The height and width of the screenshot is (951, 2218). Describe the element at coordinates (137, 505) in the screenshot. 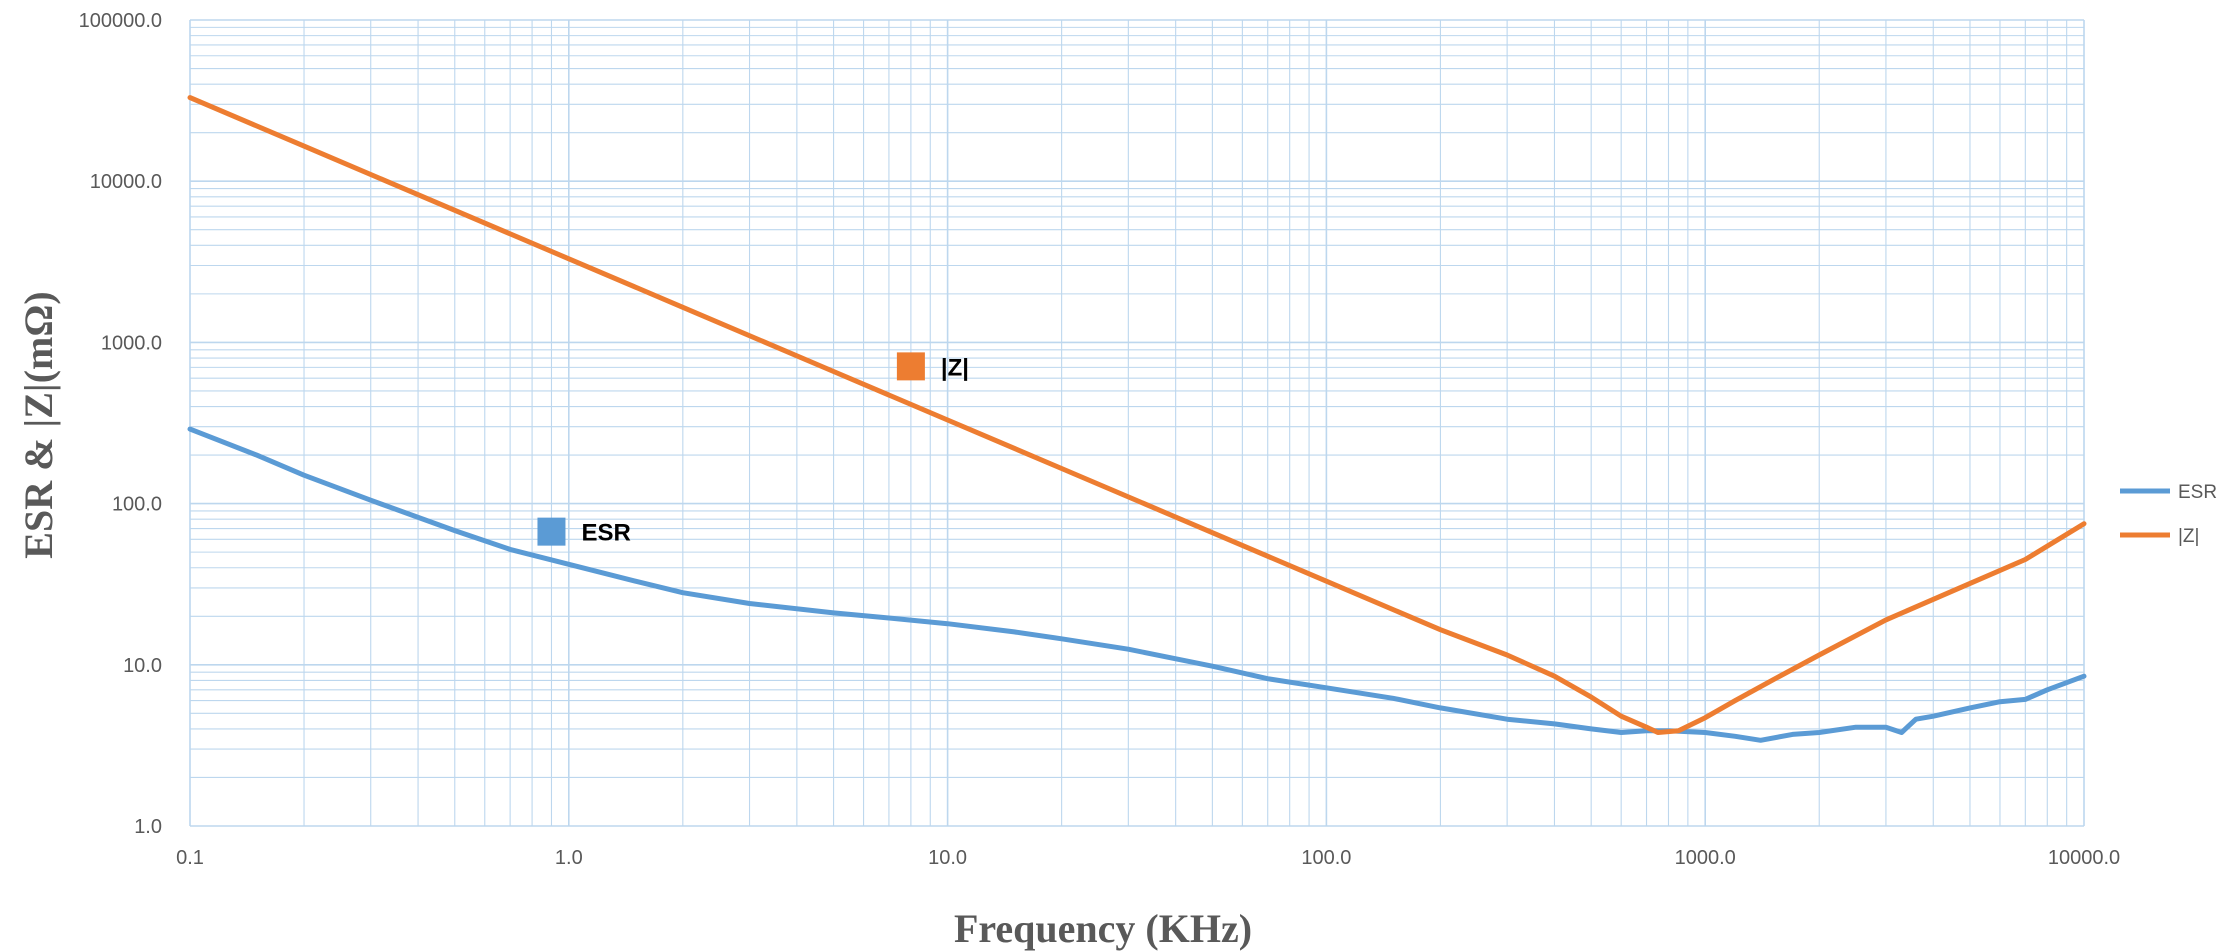

I see `y-tick-label: 100.0` at that location.